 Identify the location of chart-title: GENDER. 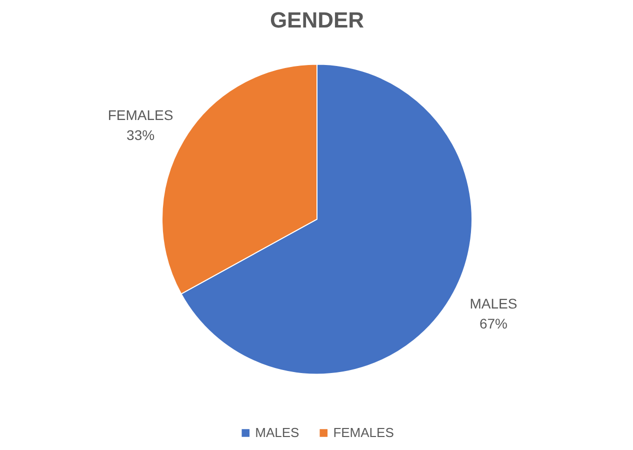
(317, 20).